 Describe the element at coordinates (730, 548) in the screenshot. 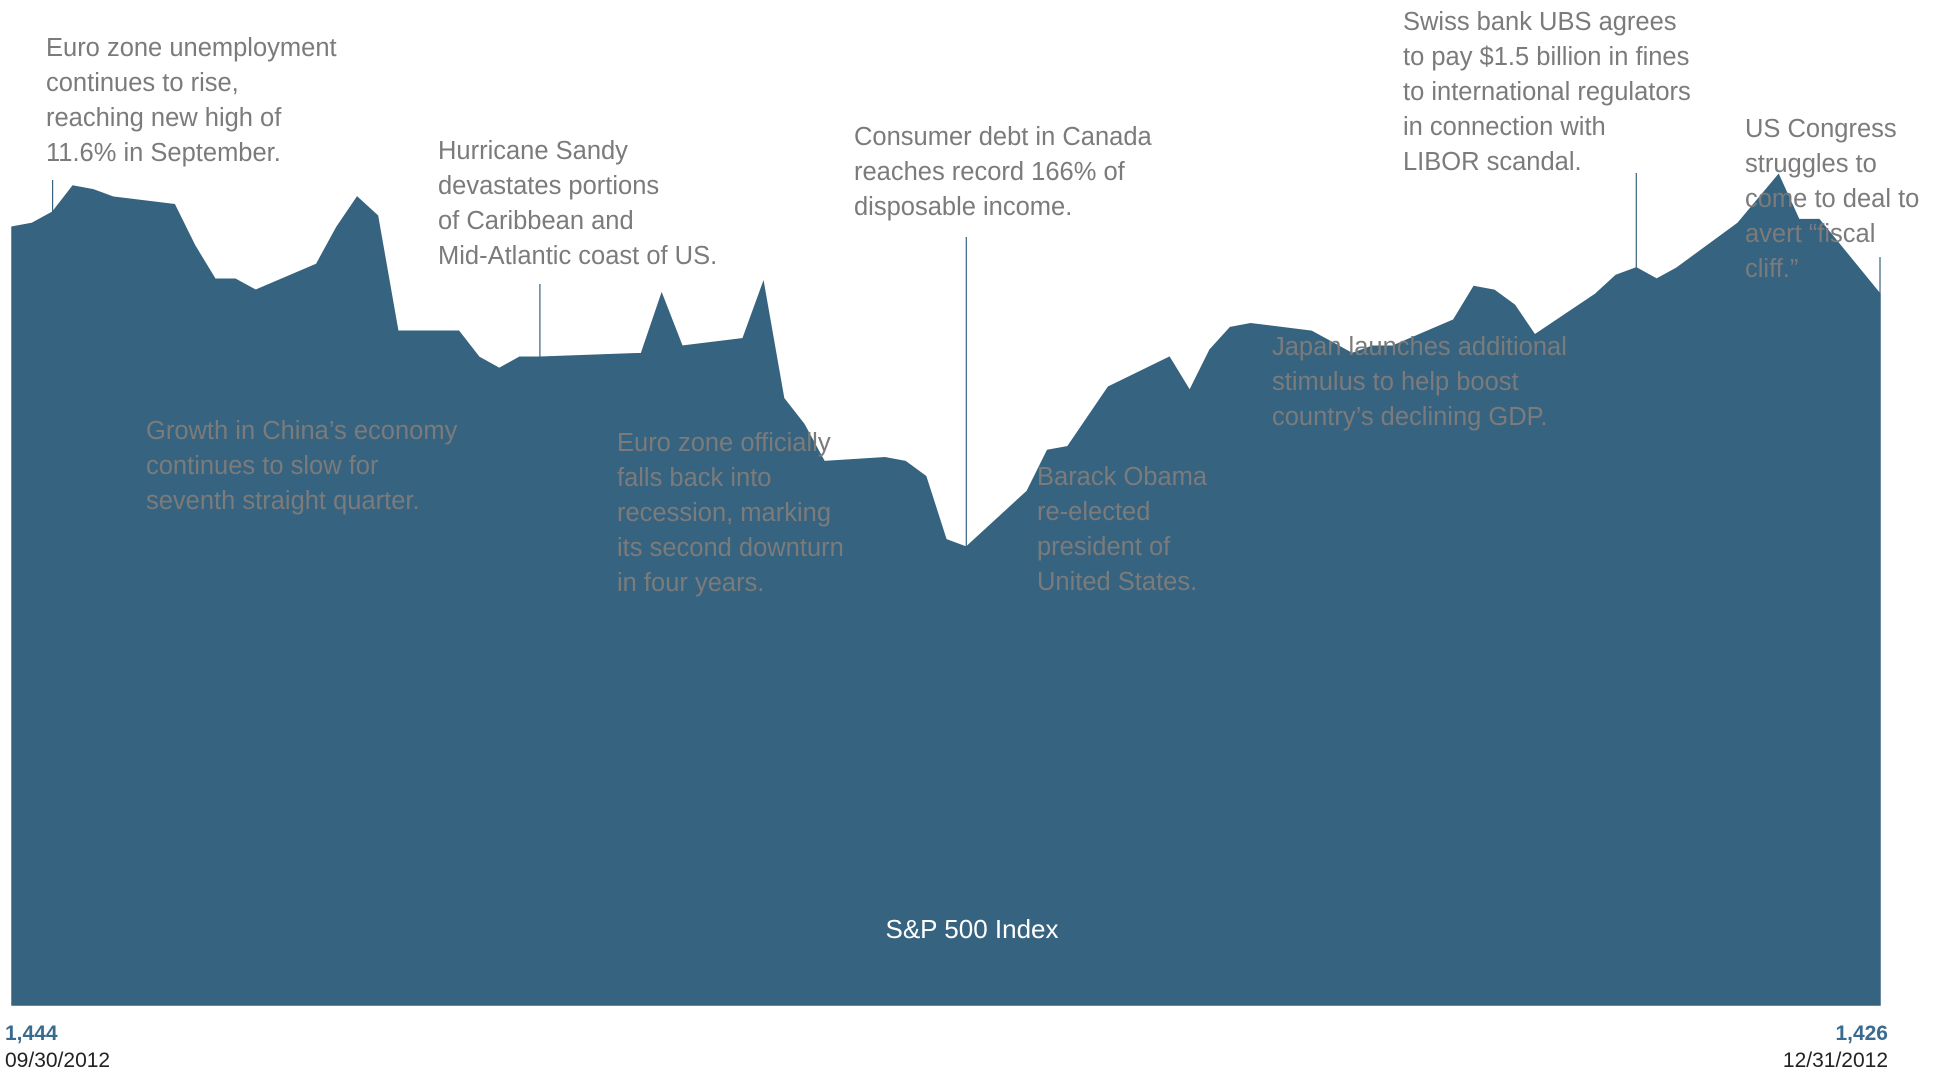

I see `annotation-line: its second downturn` at that location.